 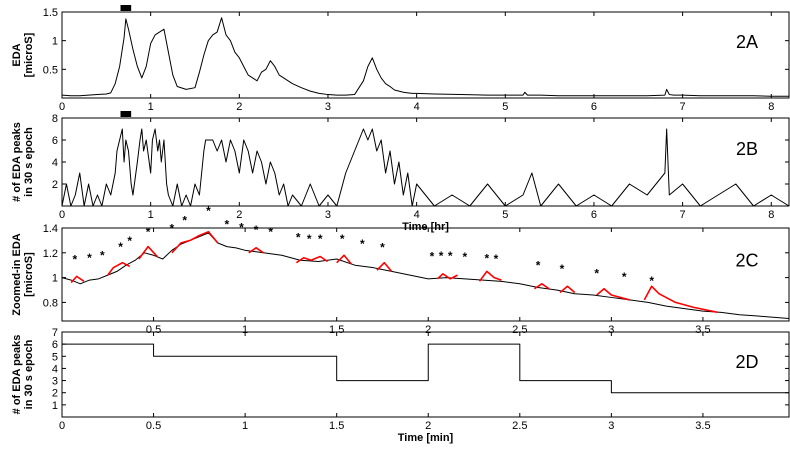 What do you see at coordinates (50, 70) in the screenshot?
I see `y-tick-label: 0.5` at bounding box center [50, 70].